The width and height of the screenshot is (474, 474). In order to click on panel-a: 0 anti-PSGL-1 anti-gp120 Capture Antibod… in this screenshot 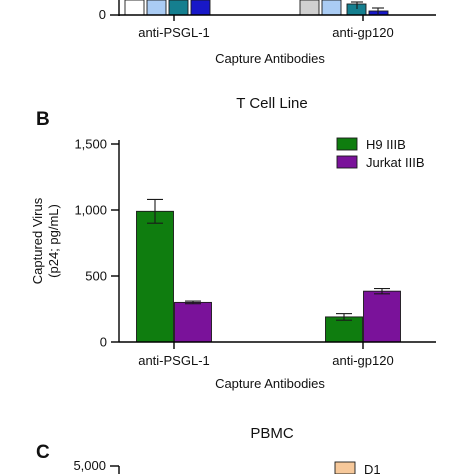, I will do `click(267, 33)`.